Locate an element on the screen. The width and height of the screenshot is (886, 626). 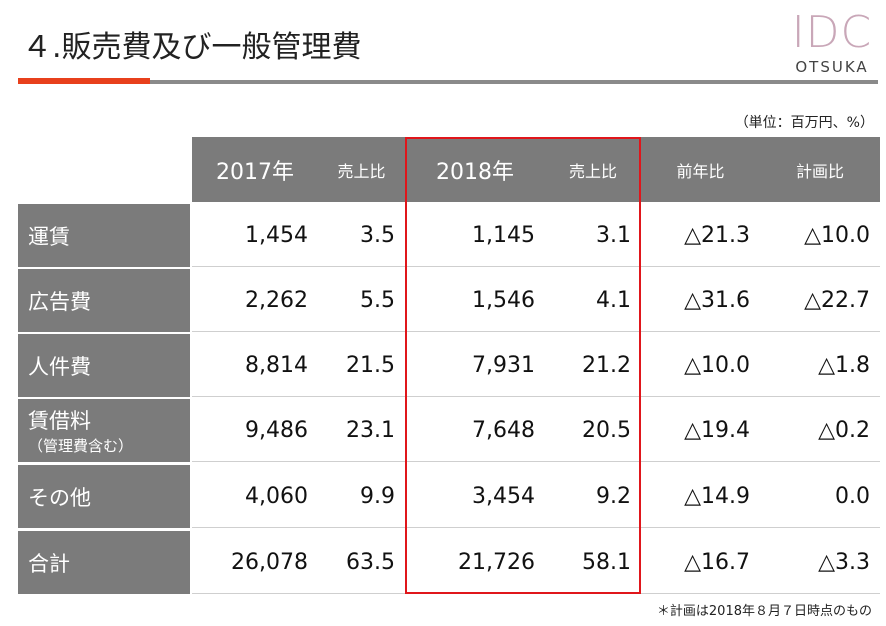
cell: 20.5 is located at coordinates (593, 430).